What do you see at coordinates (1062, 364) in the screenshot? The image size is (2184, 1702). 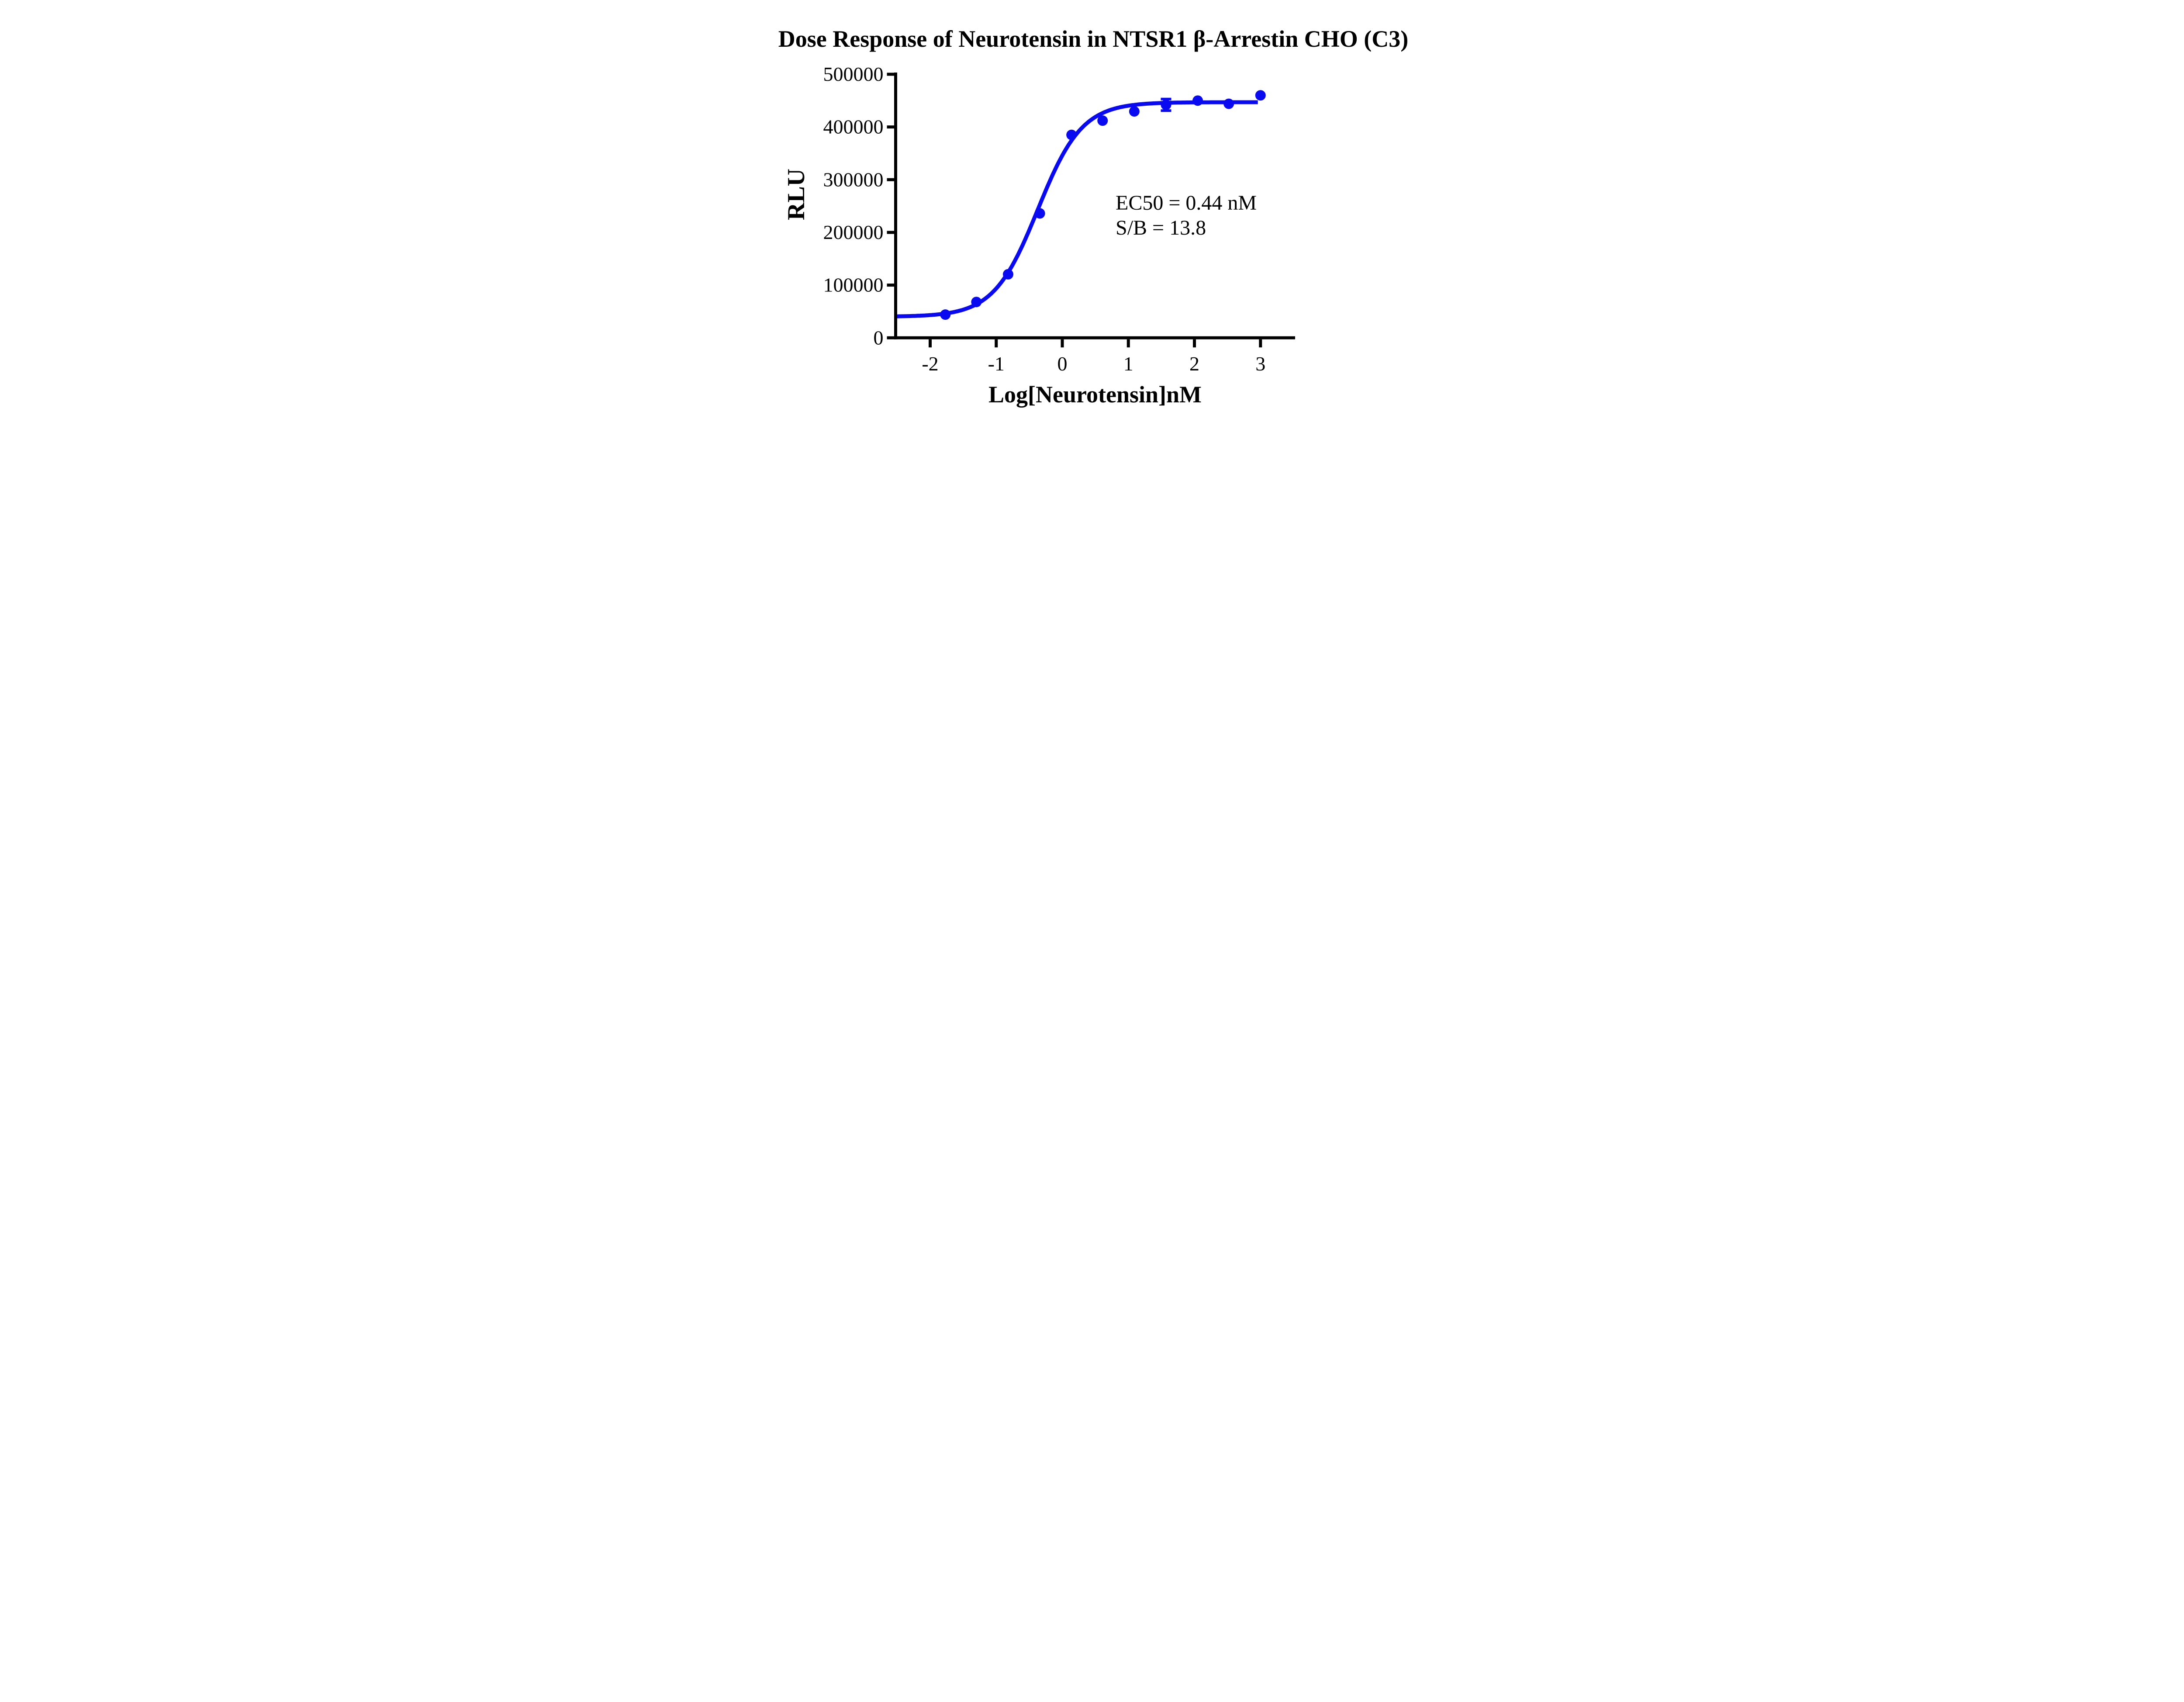 I see `x-tick-label: 0` at bounding box center [1062, 364].